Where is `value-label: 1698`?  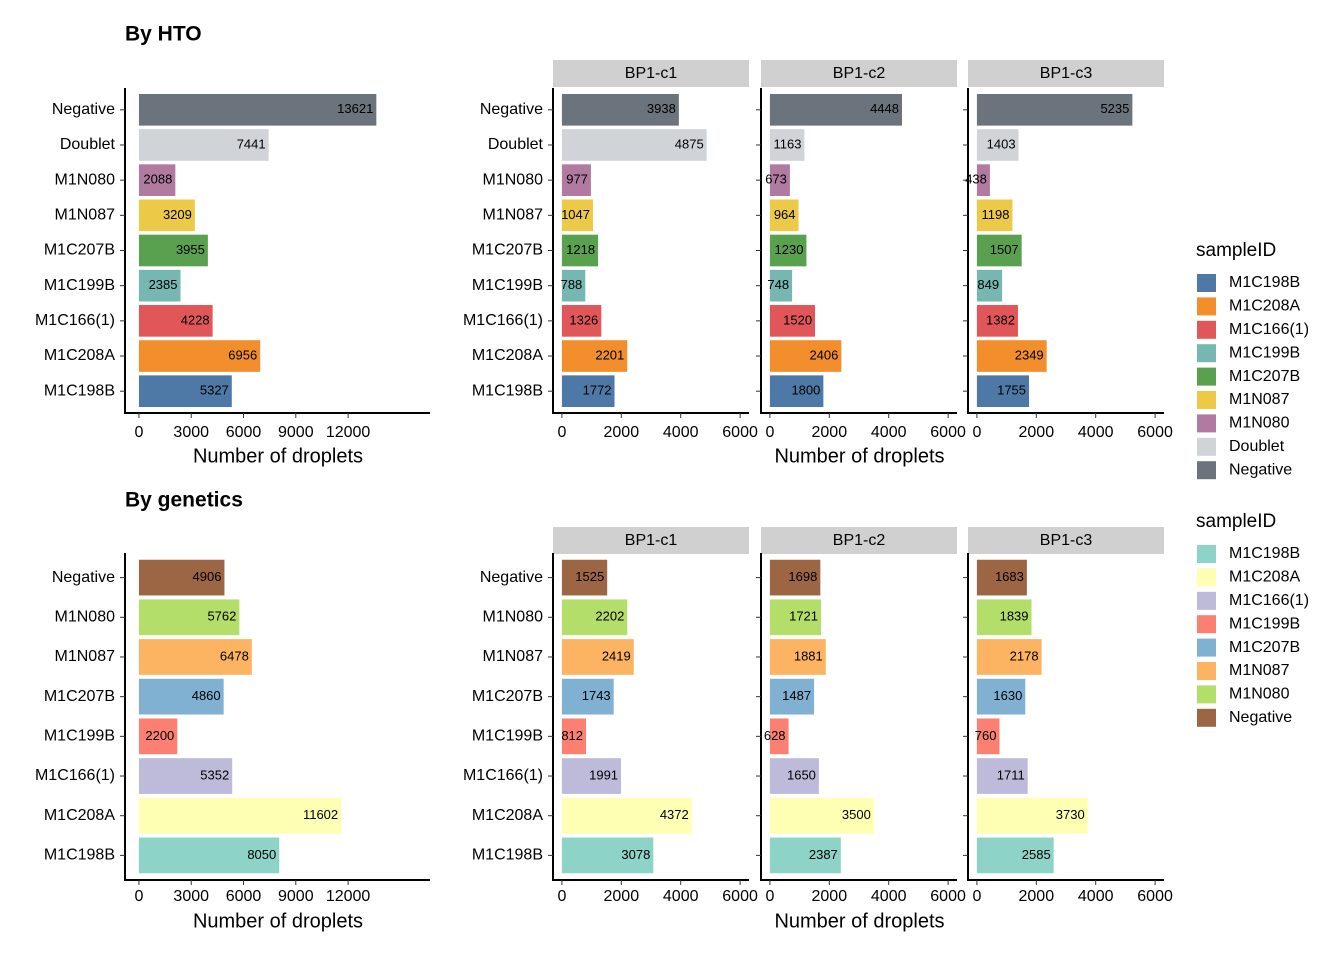 value-label: 1698 is located at coordinates (802, 576).